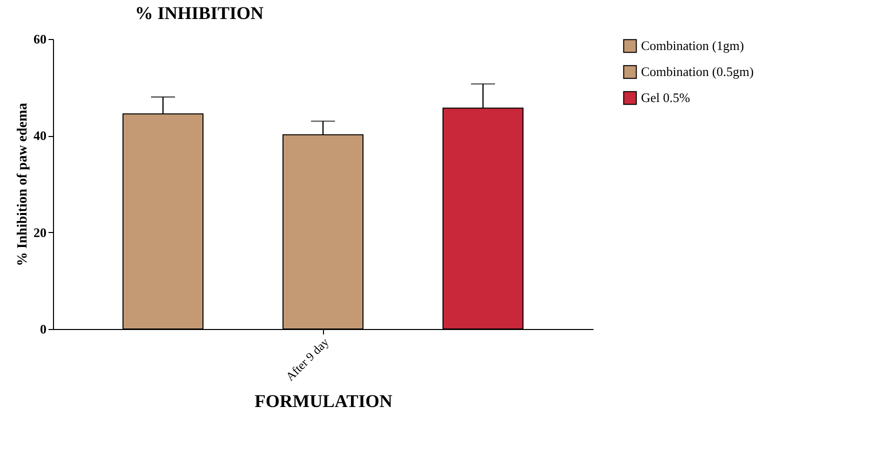 This screenshot has height=452, width=888. I want to click on x-axis-title: FORMULATION, so click(323, 400).